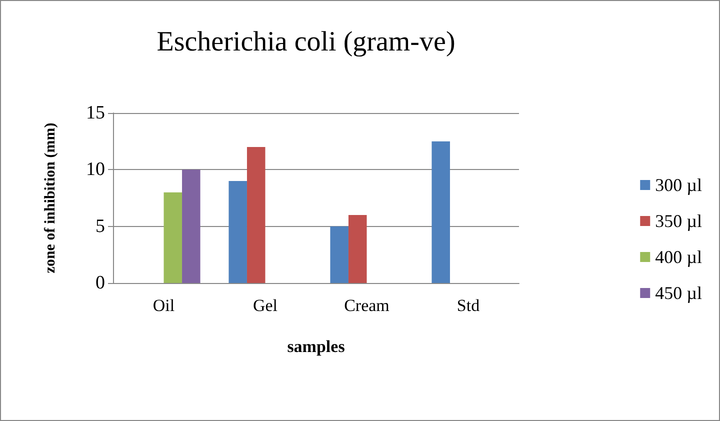 The image size is (720, 421). What do you see at coordinates (265, 305) in the screenshot?
I see `x-tick-label: Gel` at bounding box center [265, 305].